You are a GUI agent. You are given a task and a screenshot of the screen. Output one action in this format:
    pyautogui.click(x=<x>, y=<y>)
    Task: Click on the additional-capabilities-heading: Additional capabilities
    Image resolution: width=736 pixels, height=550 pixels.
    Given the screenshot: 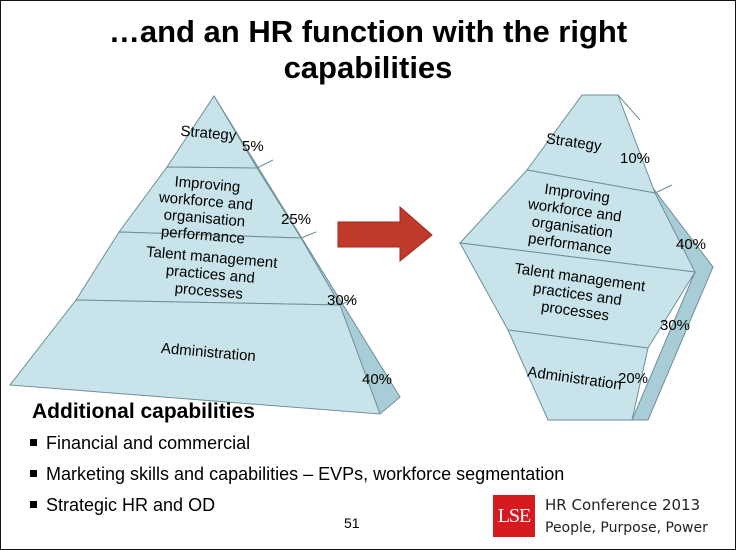 What is the action you would take?
    pyautogui.click(x=143, y=411)
    